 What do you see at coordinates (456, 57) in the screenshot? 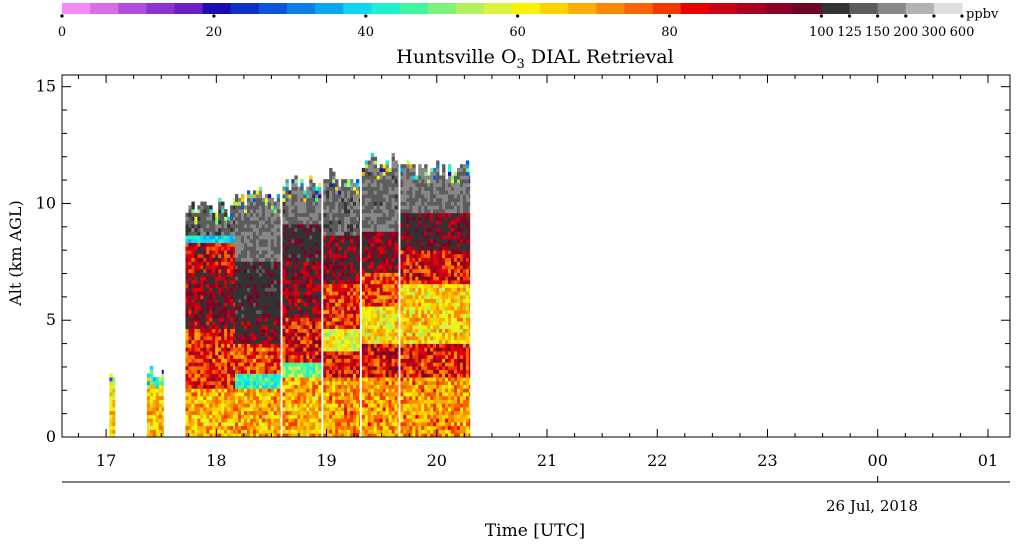
I see `chart-title-main: Huntsville O` at bounding box center [456, 57].